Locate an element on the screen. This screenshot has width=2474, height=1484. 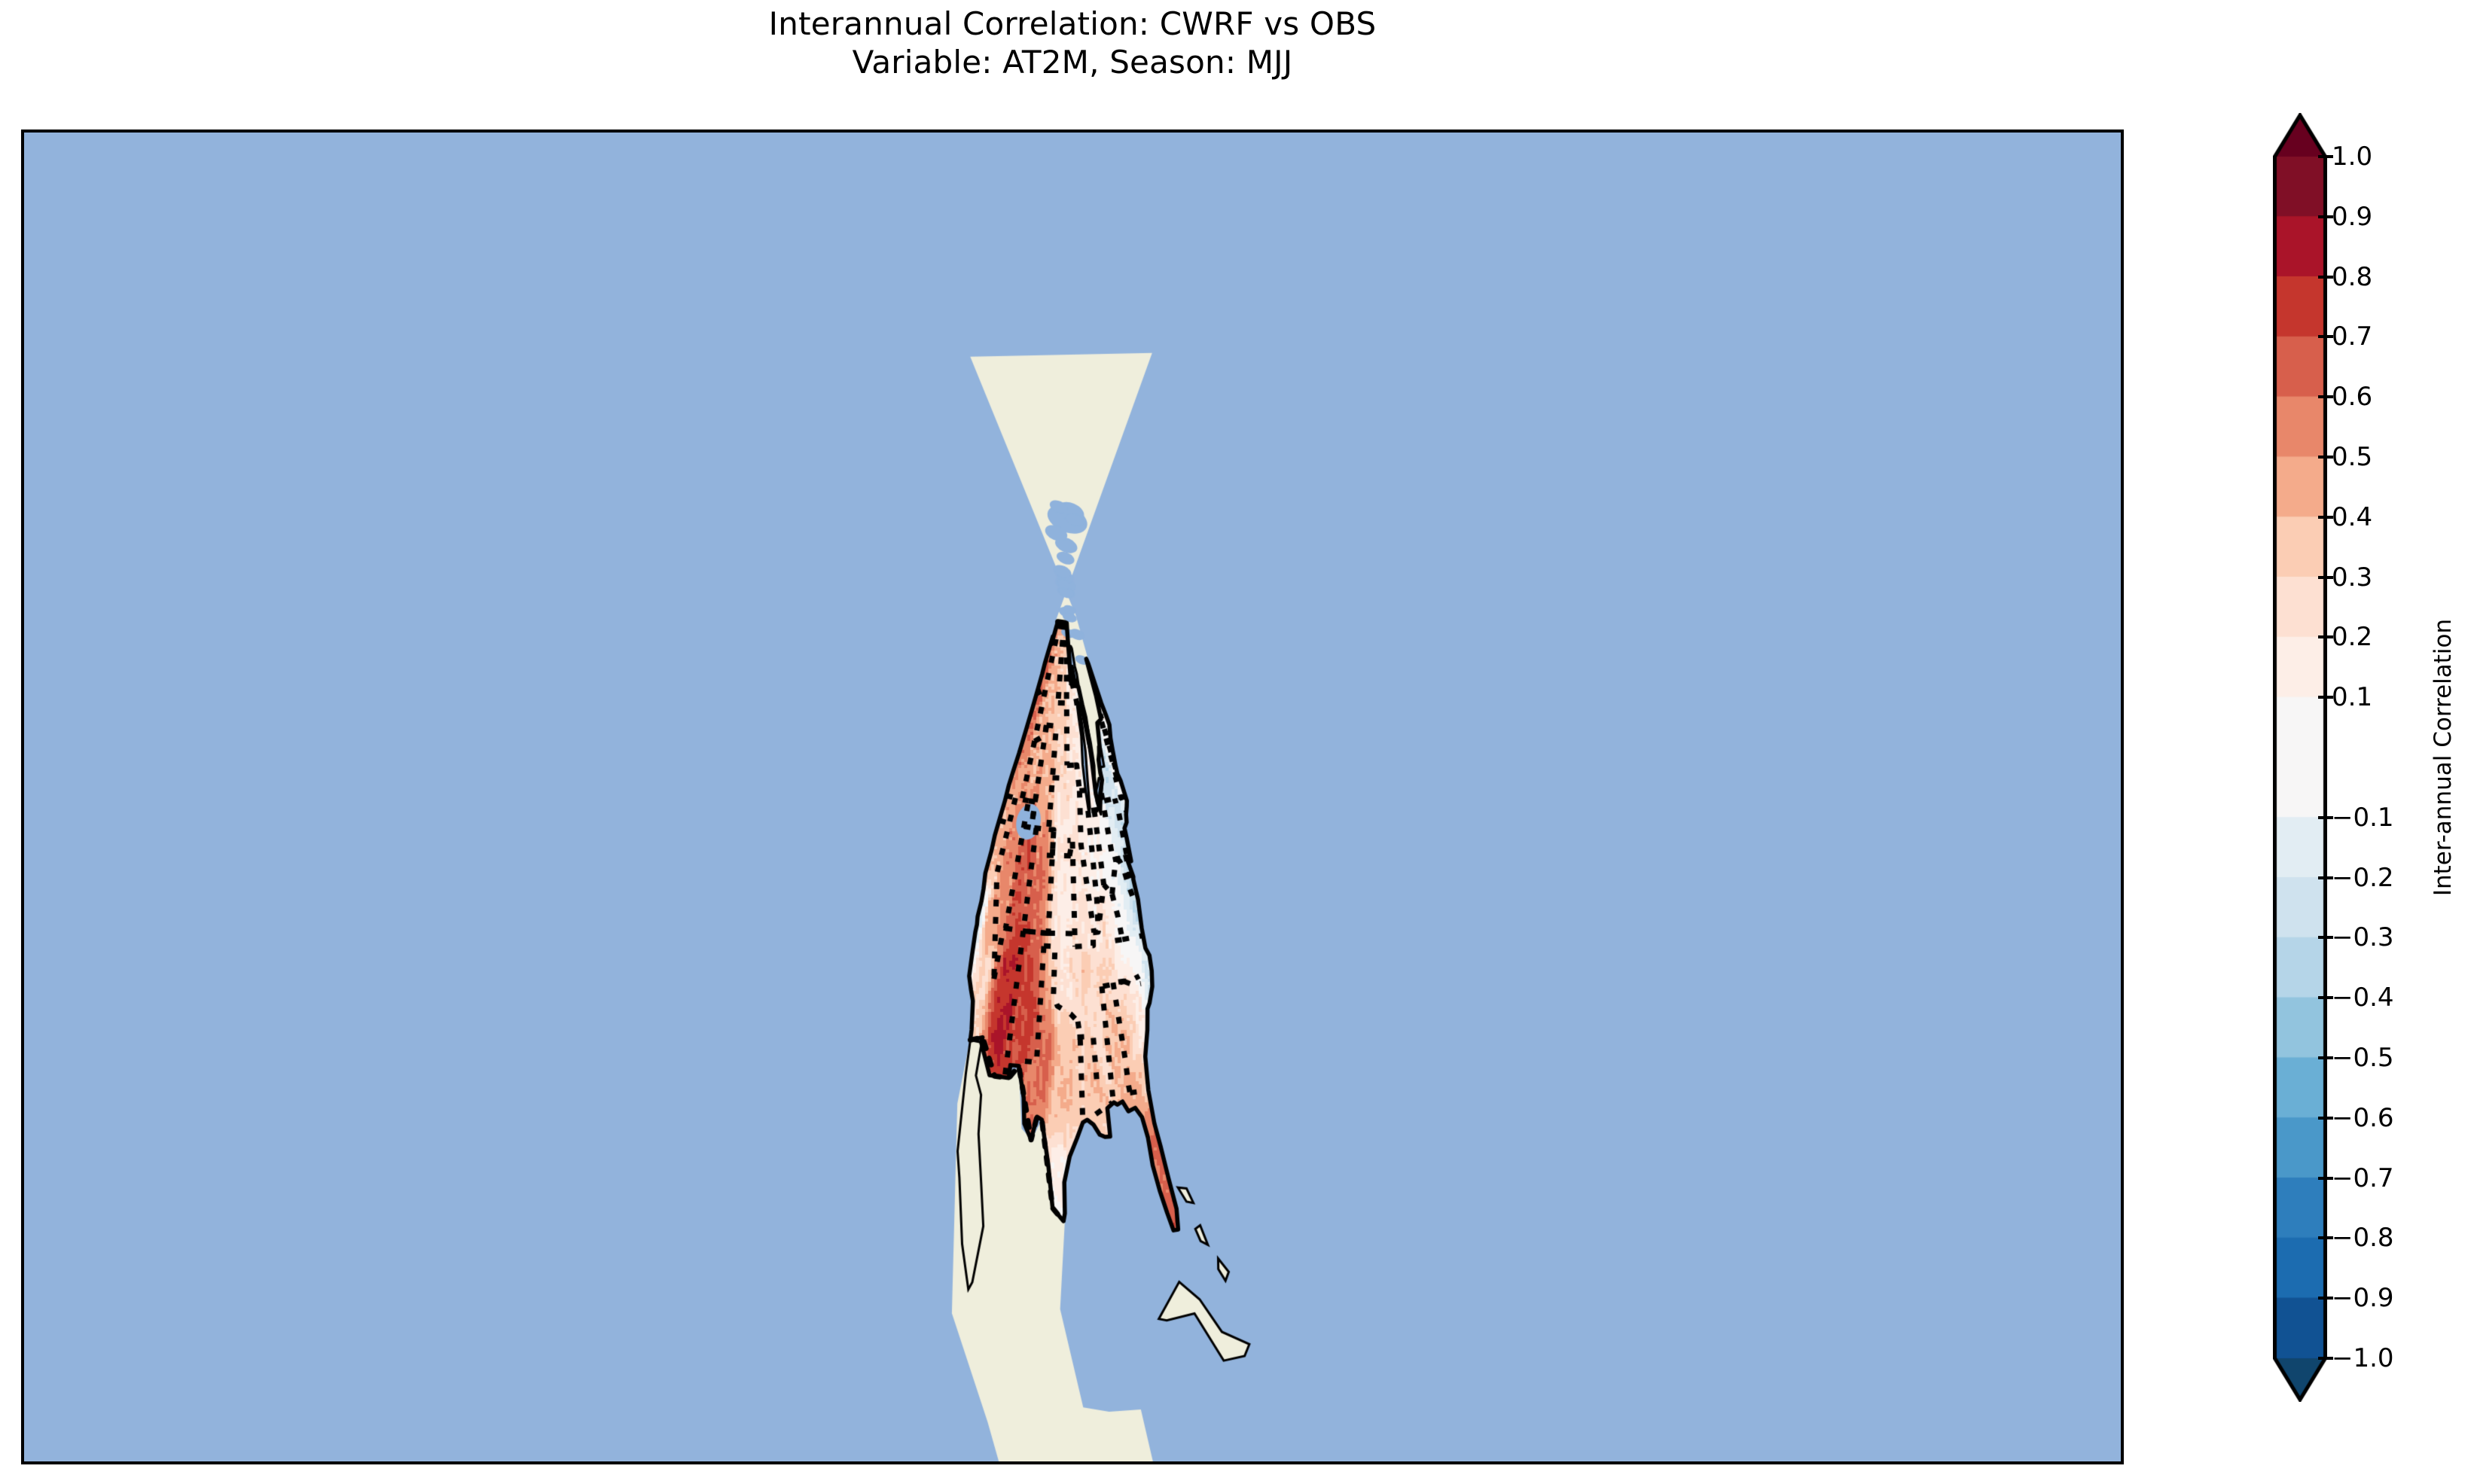
colorbar-axis-label: Inter-annual Correlation is located at coordinates (2443, 757).